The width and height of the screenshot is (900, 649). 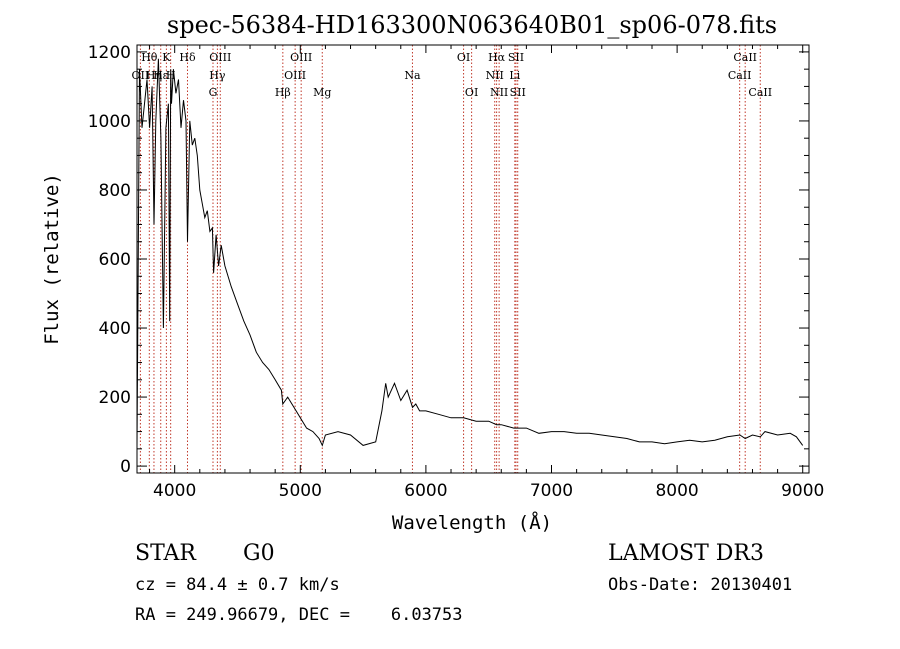 I want to click on y-tick-label: 1200, so click(x=109, y=53).